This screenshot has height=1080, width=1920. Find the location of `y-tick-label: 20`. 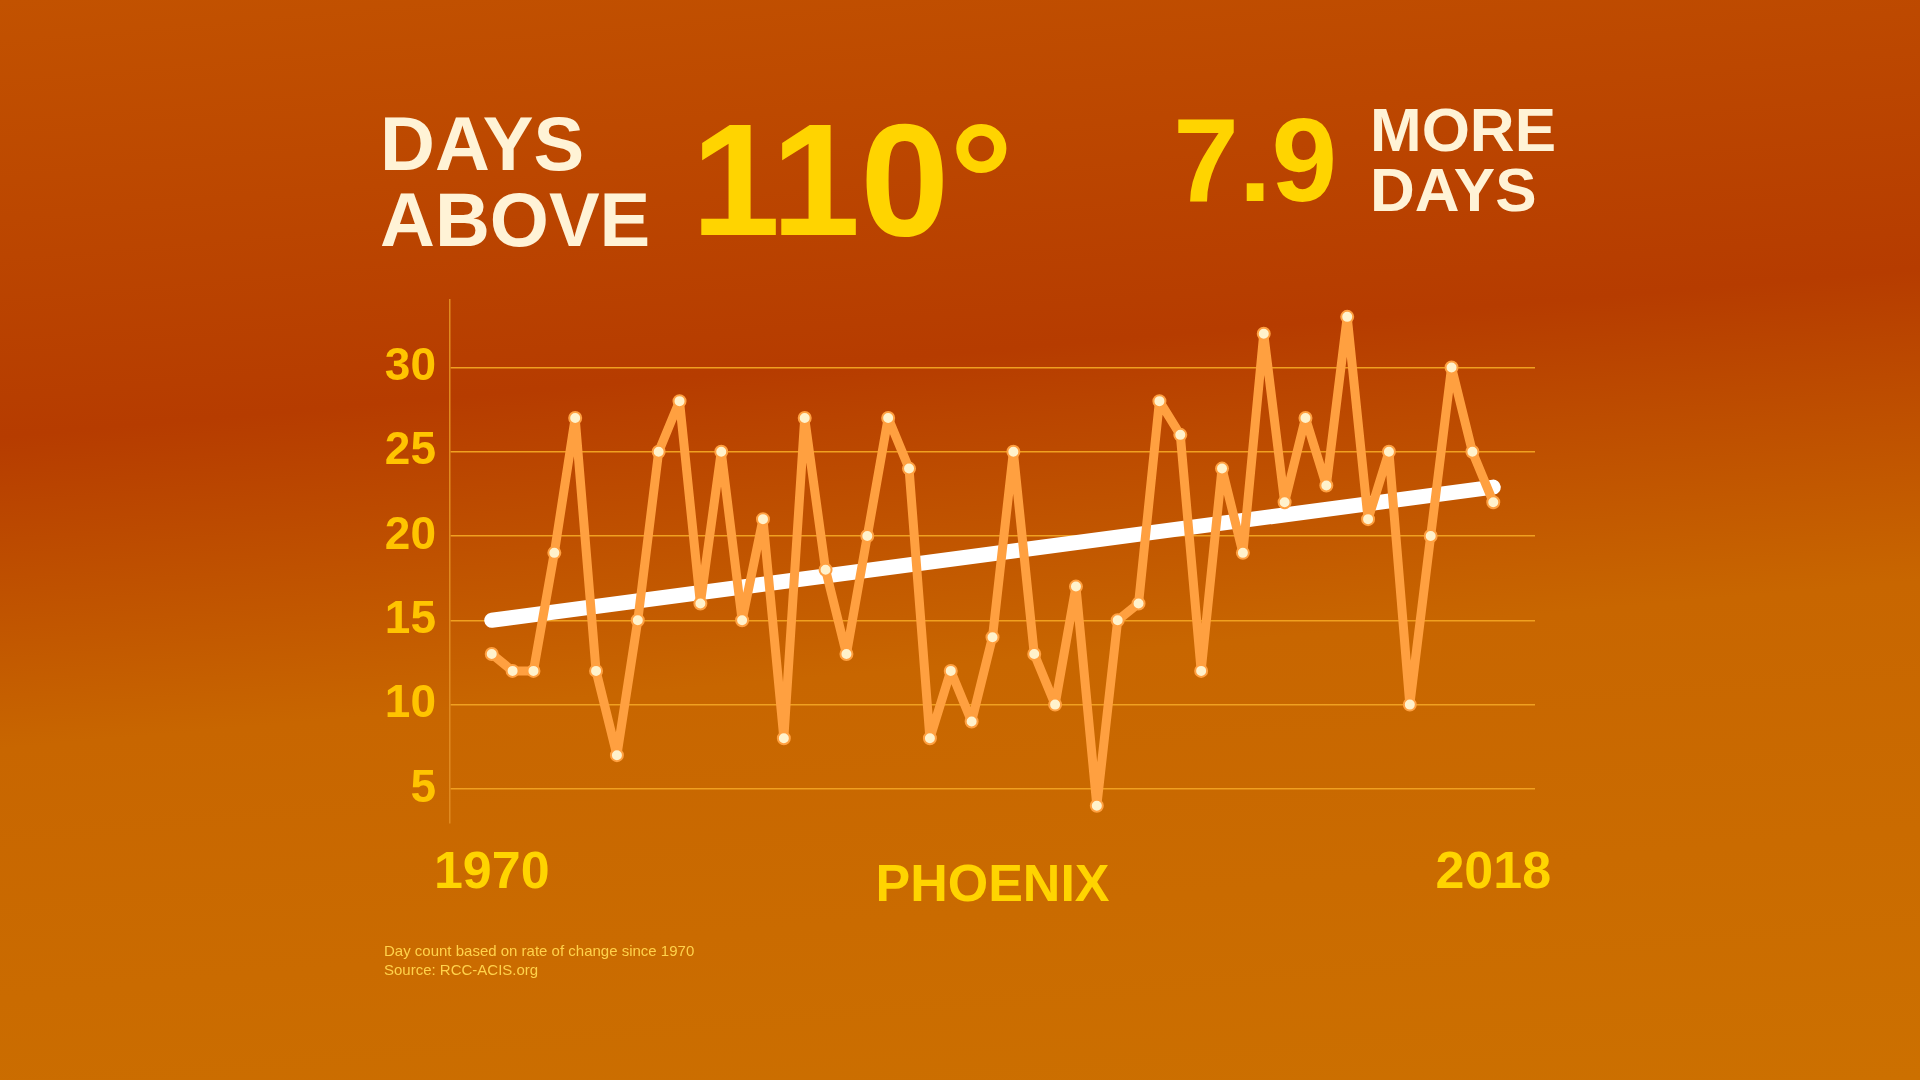

y-tick-label: 20 is located at coordinates (410, 532).